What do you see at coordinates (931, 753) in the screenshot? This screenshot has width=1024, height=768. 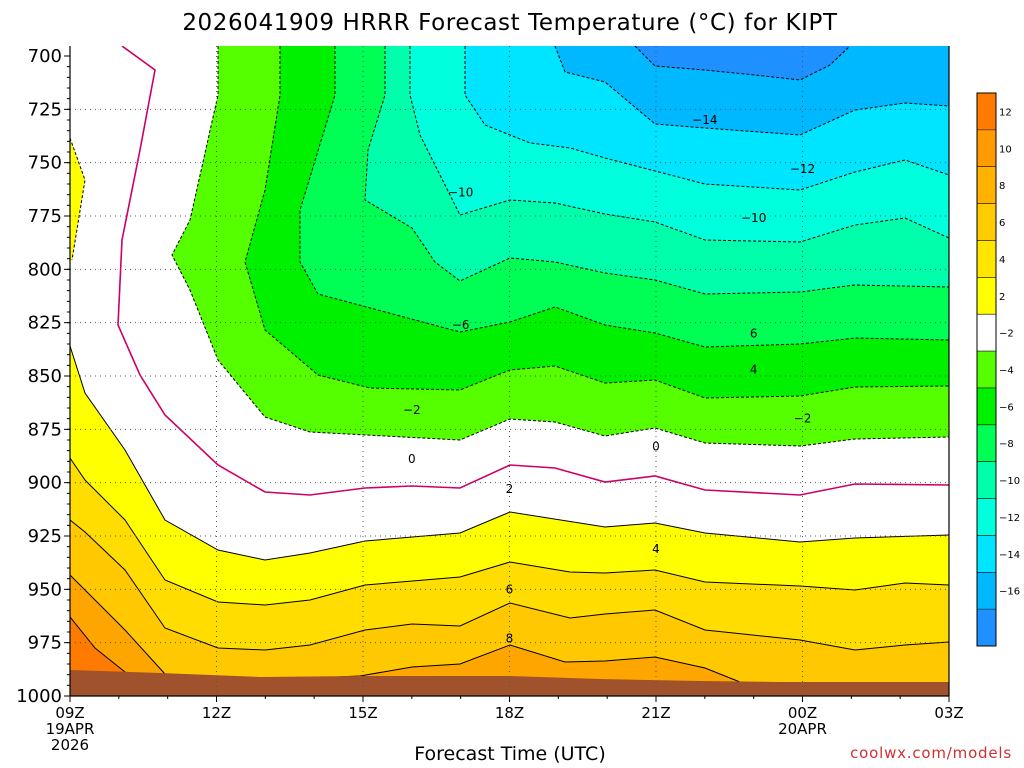 I see `site-credit: coolwx.com/models` at bounding box center [931, 753].